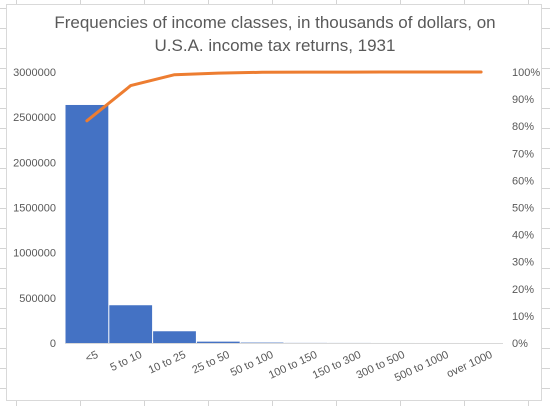 This screenshot has height=406, width=550. What do you see at coordinates (523, 209) in the screenshot?
I see `y2-axis-tick-label: 50%` at bounding box center [523, 209].